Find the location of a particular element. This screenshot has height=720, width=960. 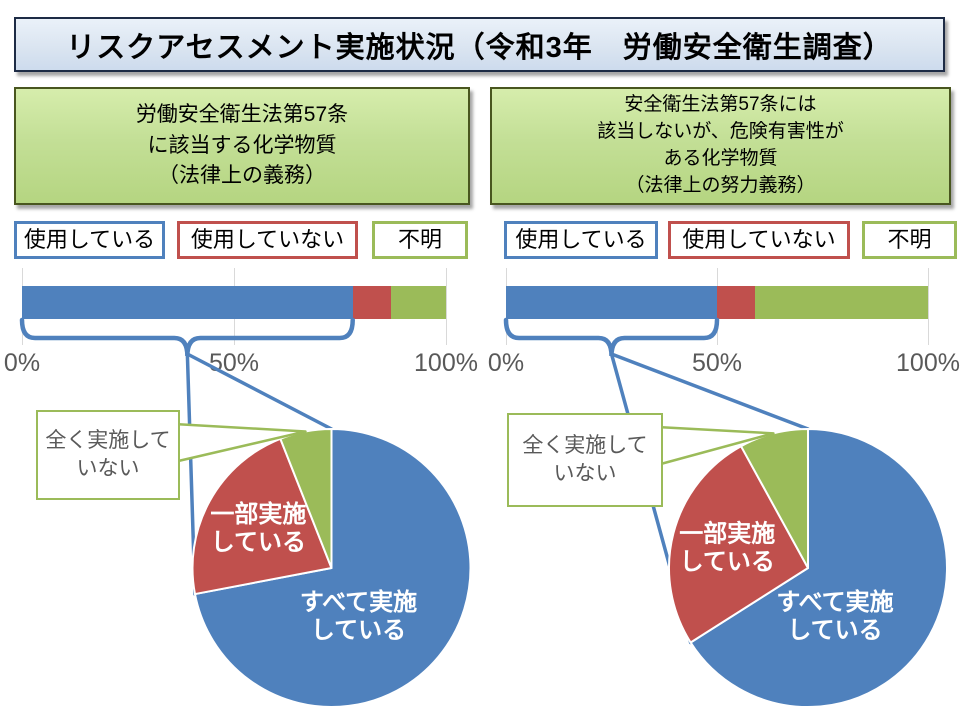

stacked-bar-right is located at coordinates (717, 302).